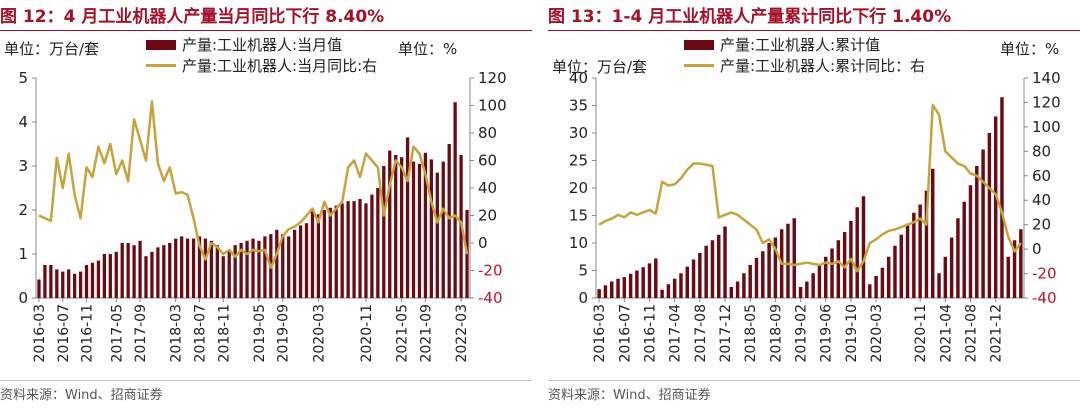  I want to click on x-tick-label: 2022-03, so click(462, 333).